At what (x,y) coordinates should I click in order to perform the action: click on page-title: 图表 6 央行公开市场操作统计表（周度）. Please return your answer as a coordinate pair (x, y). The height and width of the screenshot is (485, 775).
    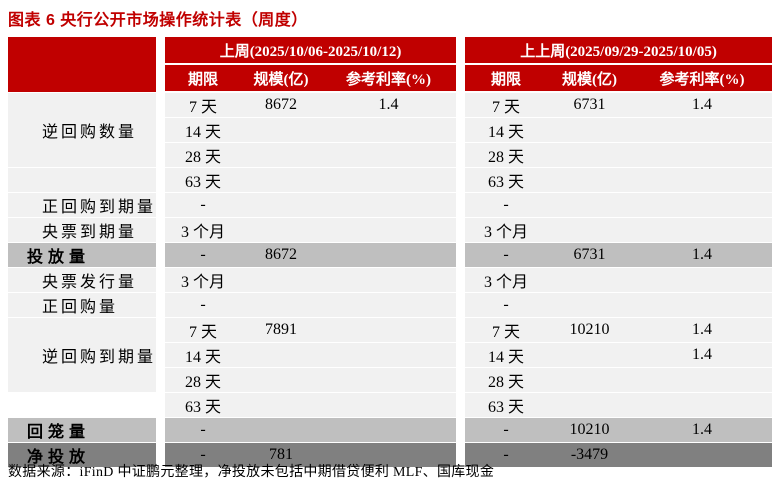
    Looking at the image, I should click on (158, 20).